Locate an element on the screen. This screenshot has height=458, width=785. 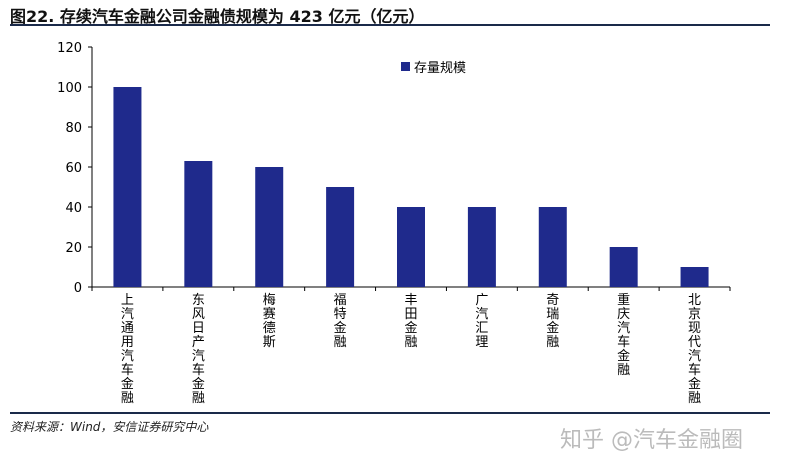
source-note: 资料来源：Wind，安信证券研究中心 is located at coordinates (109, 427).